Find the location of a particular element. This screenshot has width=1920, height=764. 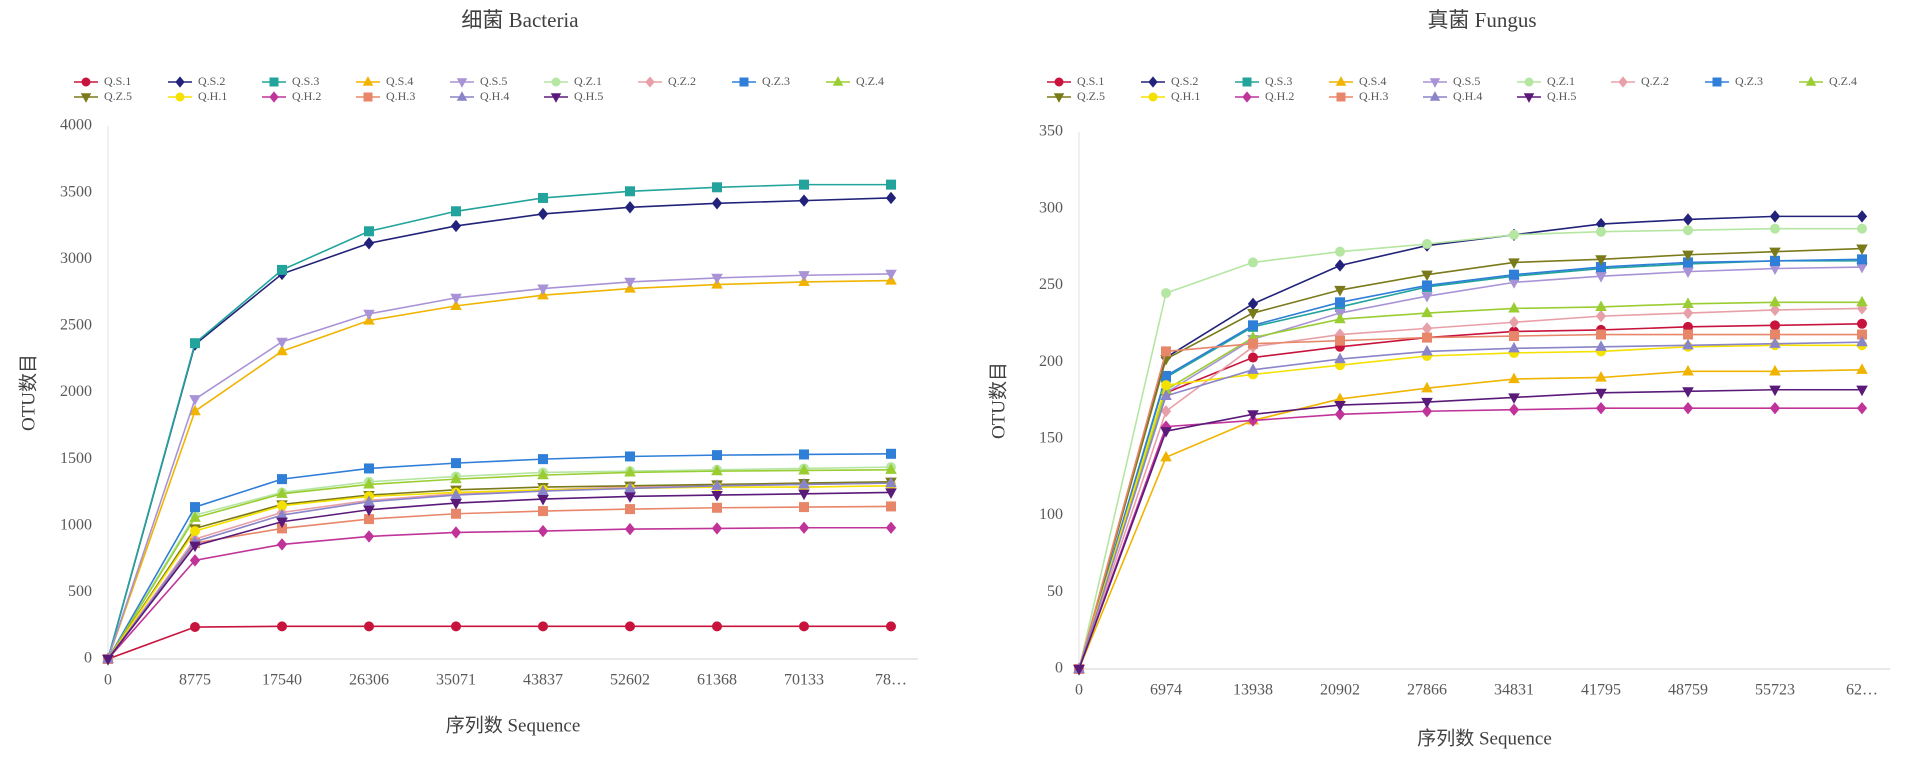

legend-label: Q.S.5 is located at coordinates (1466, 81).